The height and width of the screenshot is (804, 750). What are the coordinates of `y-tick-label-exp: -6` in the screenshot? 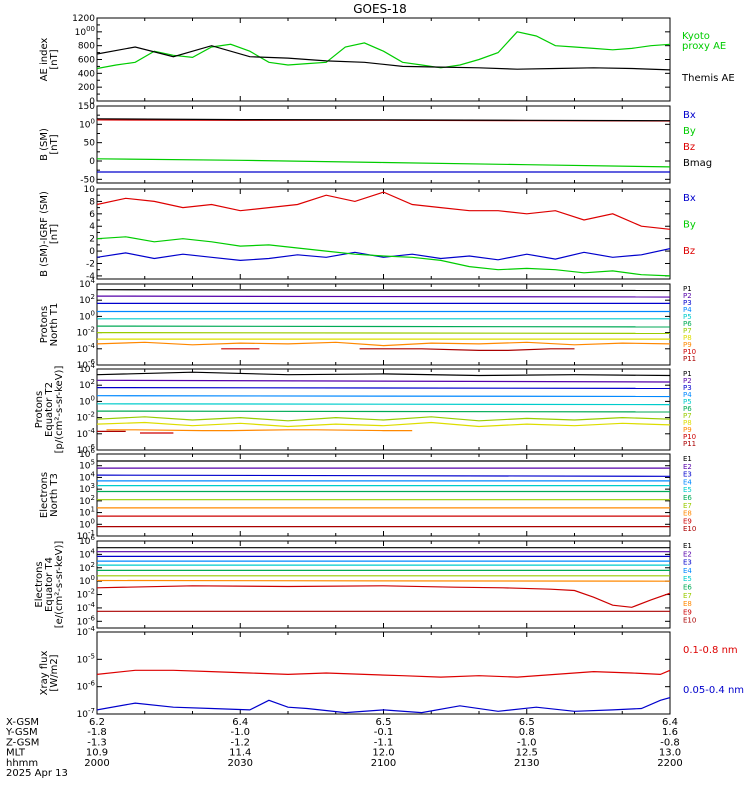 It's located at (92, 684).